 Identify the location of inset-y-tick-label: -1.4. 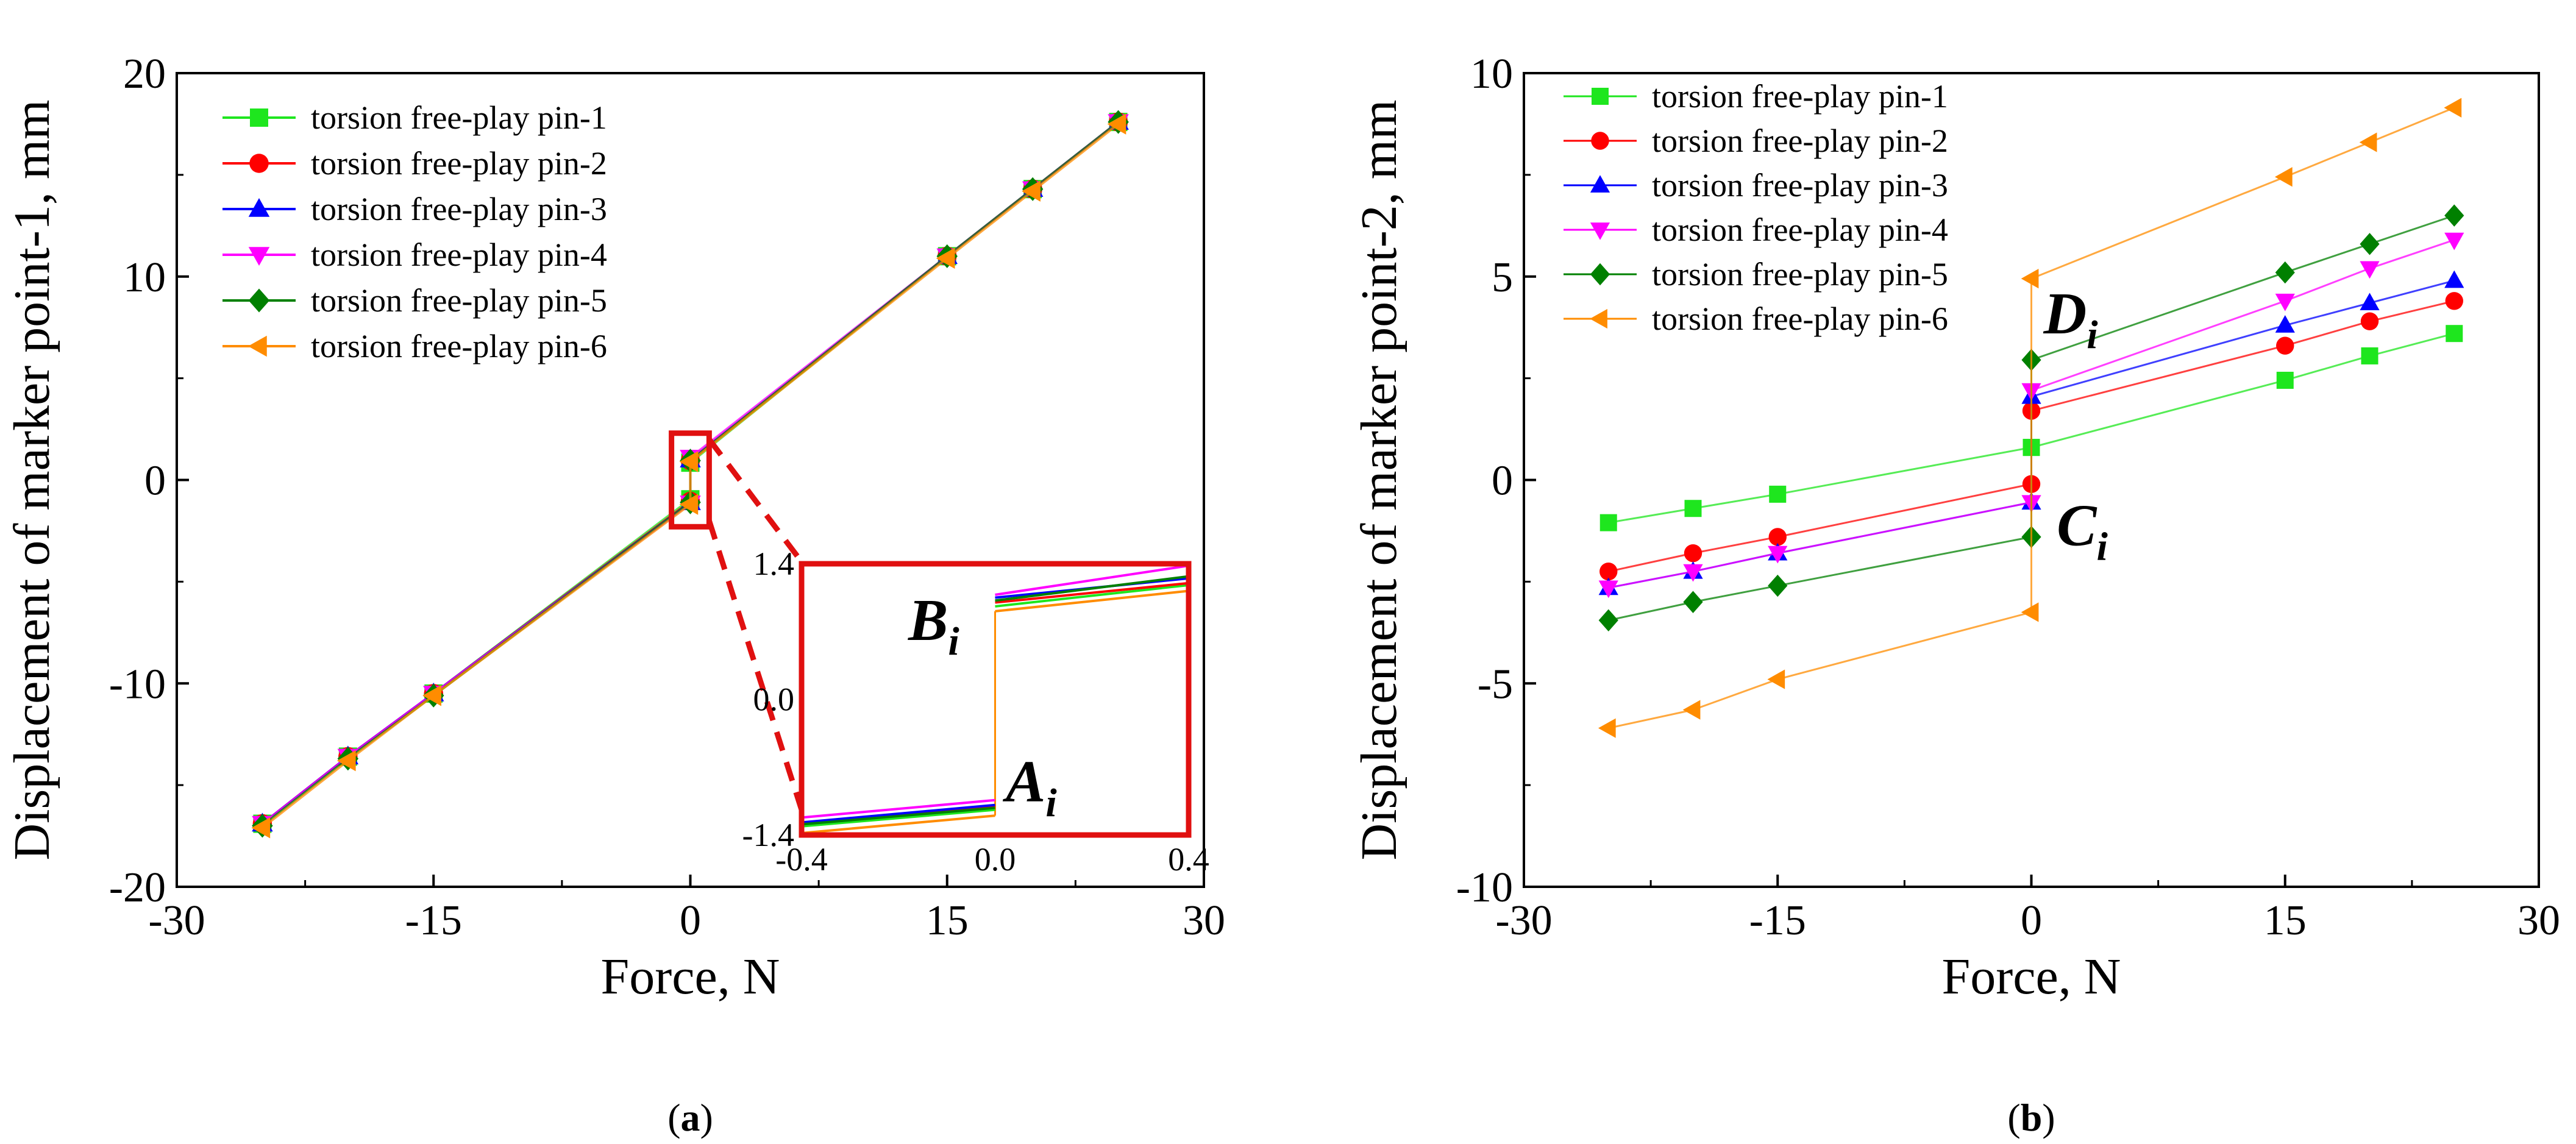
(768, 835).